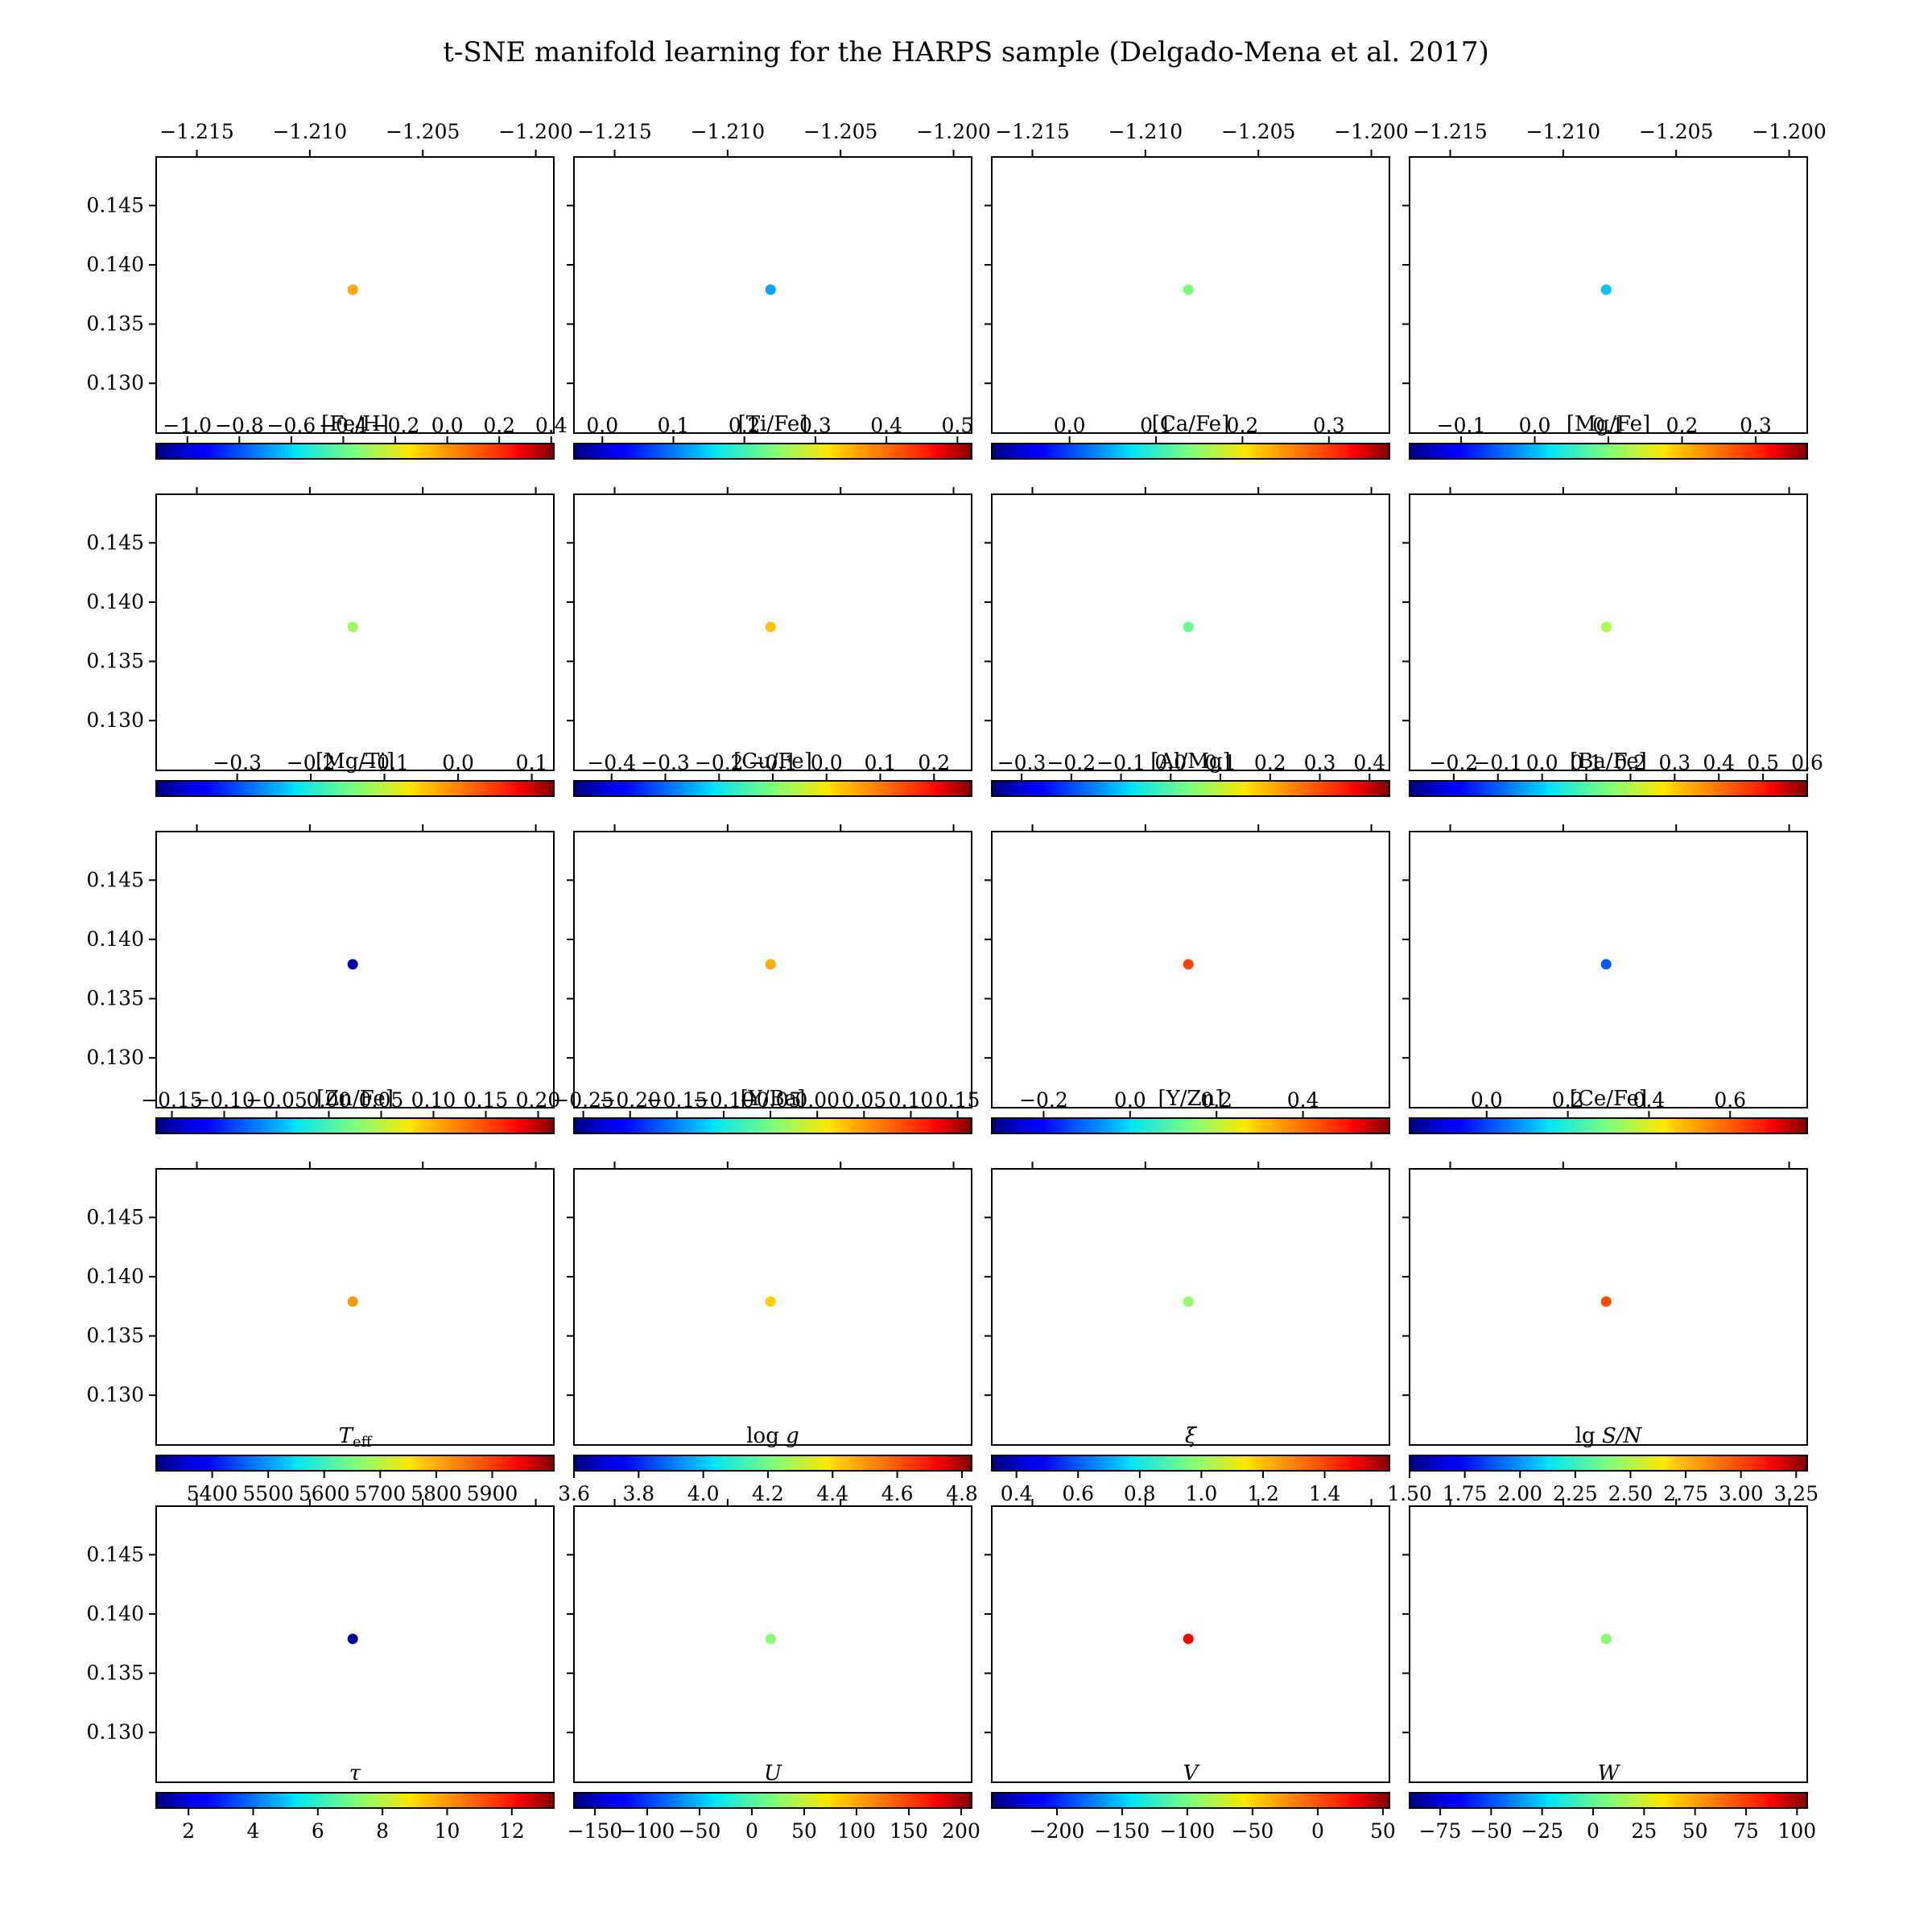 Image resolution: width=1932 pixels, height=1932 pixels. What do you see at coordinates (188, 1831) in the screenshot?
I see `colorbar-tick-label: 2` at bounding box center [188, 1831].